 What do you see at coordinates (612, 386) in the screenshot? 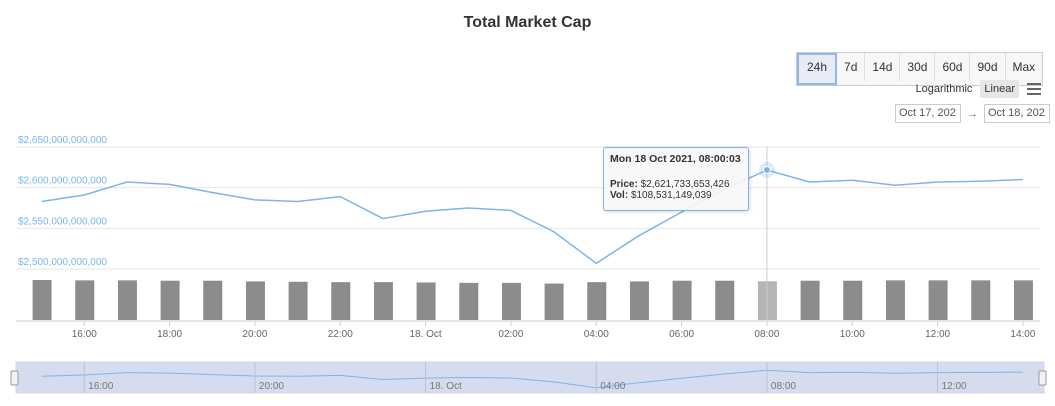
I see `navigator-tick-label: 04:00` at bounding box center [612, 386].